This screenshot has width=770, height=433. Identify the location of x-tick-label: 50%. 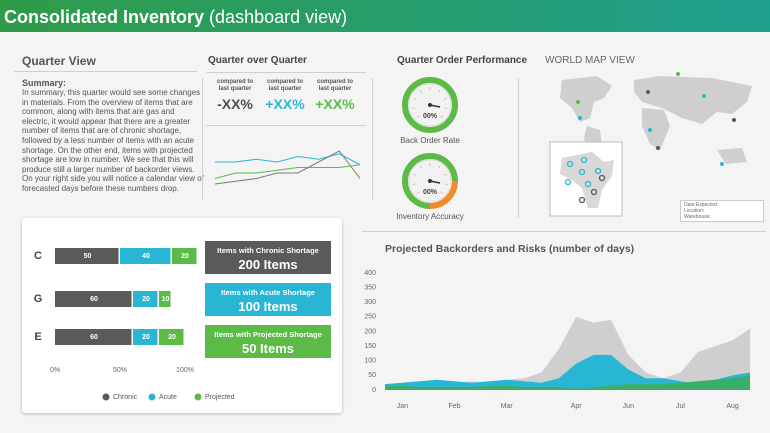
(120, 370).